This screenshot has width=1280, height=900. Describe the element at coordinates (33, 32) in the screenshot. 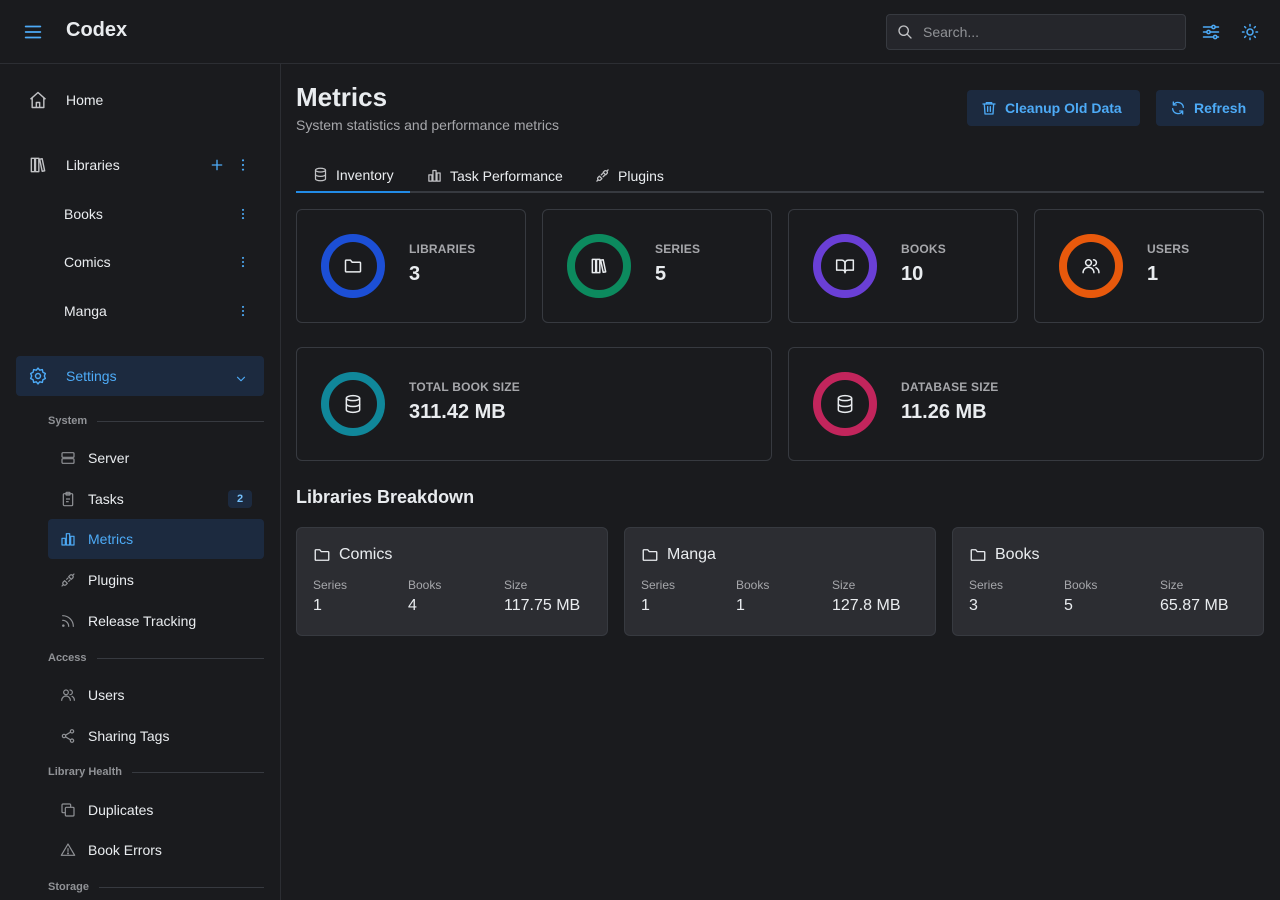

I see `menu-icon` at that location.